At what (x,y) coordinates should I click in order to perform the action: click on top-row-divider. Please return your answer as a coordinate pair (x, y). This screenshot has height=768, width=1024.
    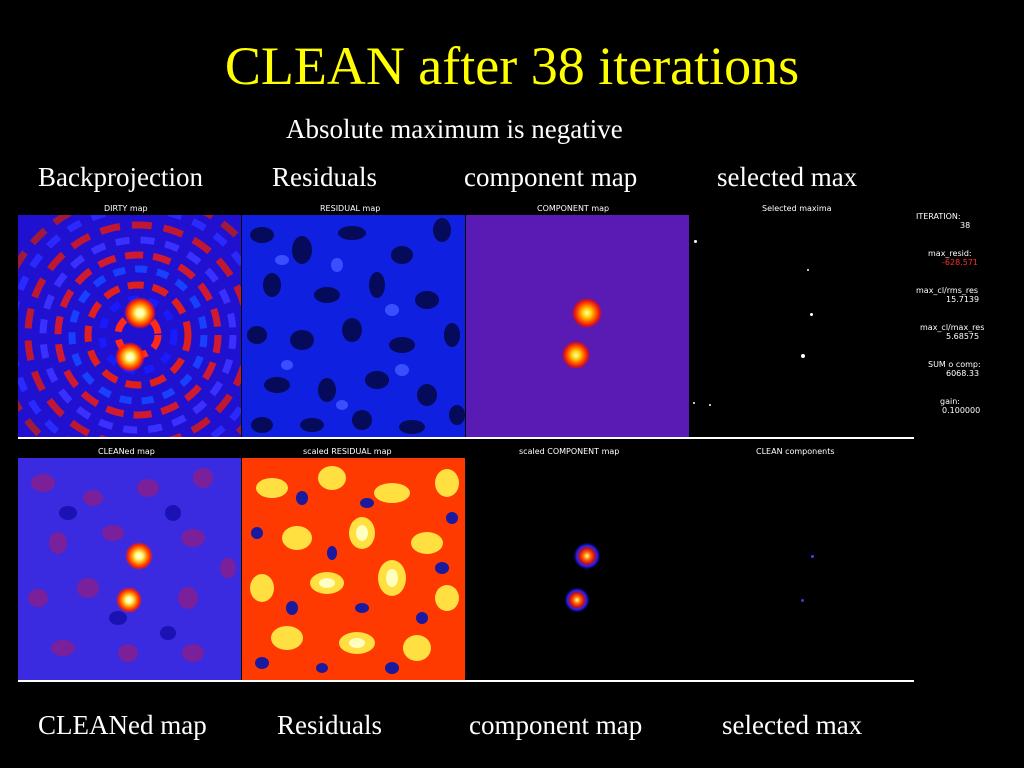
    Looking at the image, I should click on (466, 438).